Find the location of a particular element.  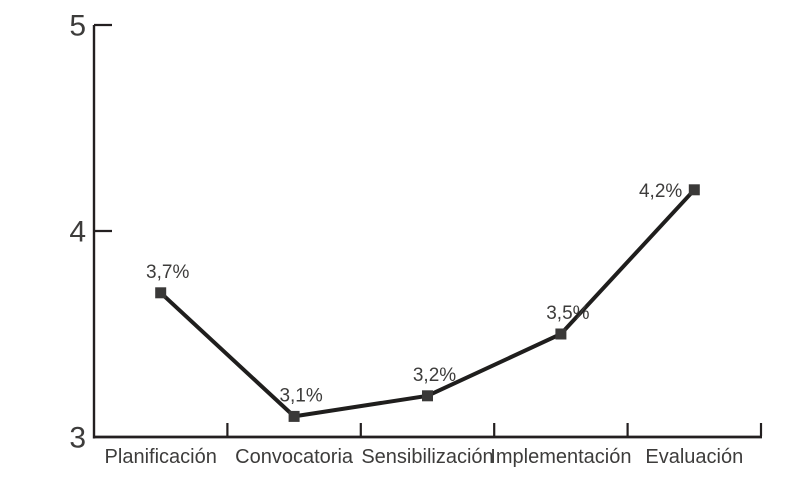

point-label: 3,5% is located at coordinates (567, 313).